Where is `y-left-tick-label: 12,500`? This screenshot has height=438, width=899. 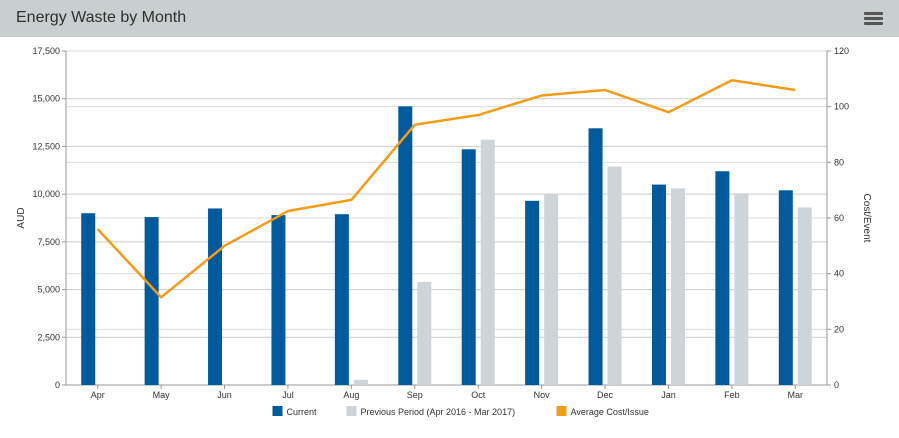
y-left-tick-label: 12,500 is located at coordinates (46, 146).